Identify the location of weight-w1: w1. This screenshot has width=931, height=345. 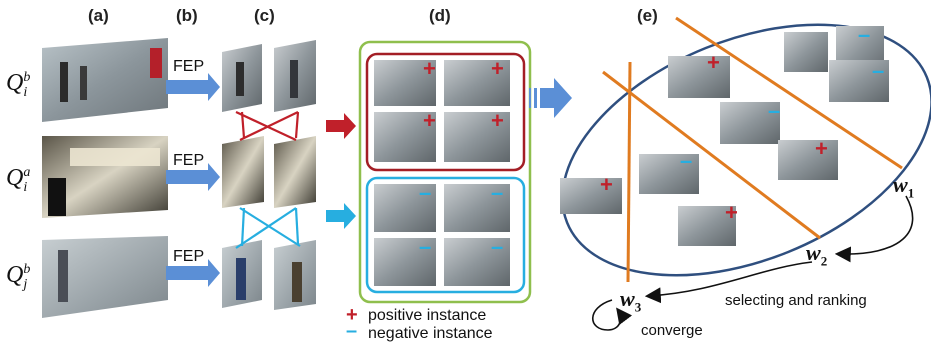
(904, 186).